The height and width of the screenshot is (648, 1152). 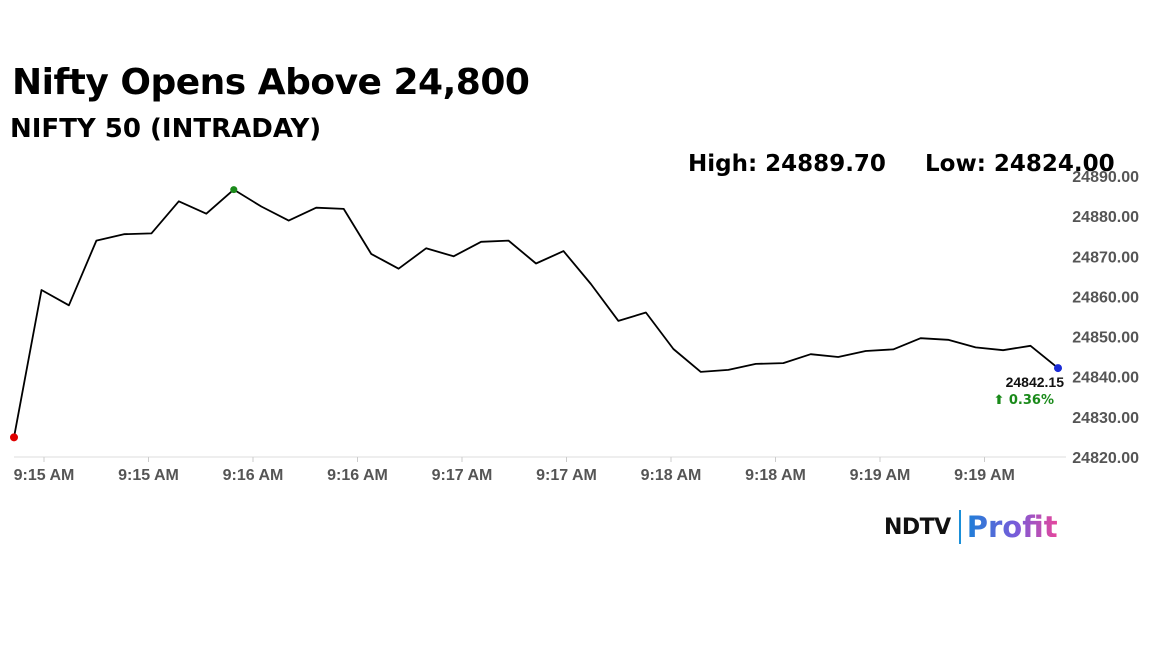 I want to click on y-tick-label: 24870.00, so click(x=1105, y=257).